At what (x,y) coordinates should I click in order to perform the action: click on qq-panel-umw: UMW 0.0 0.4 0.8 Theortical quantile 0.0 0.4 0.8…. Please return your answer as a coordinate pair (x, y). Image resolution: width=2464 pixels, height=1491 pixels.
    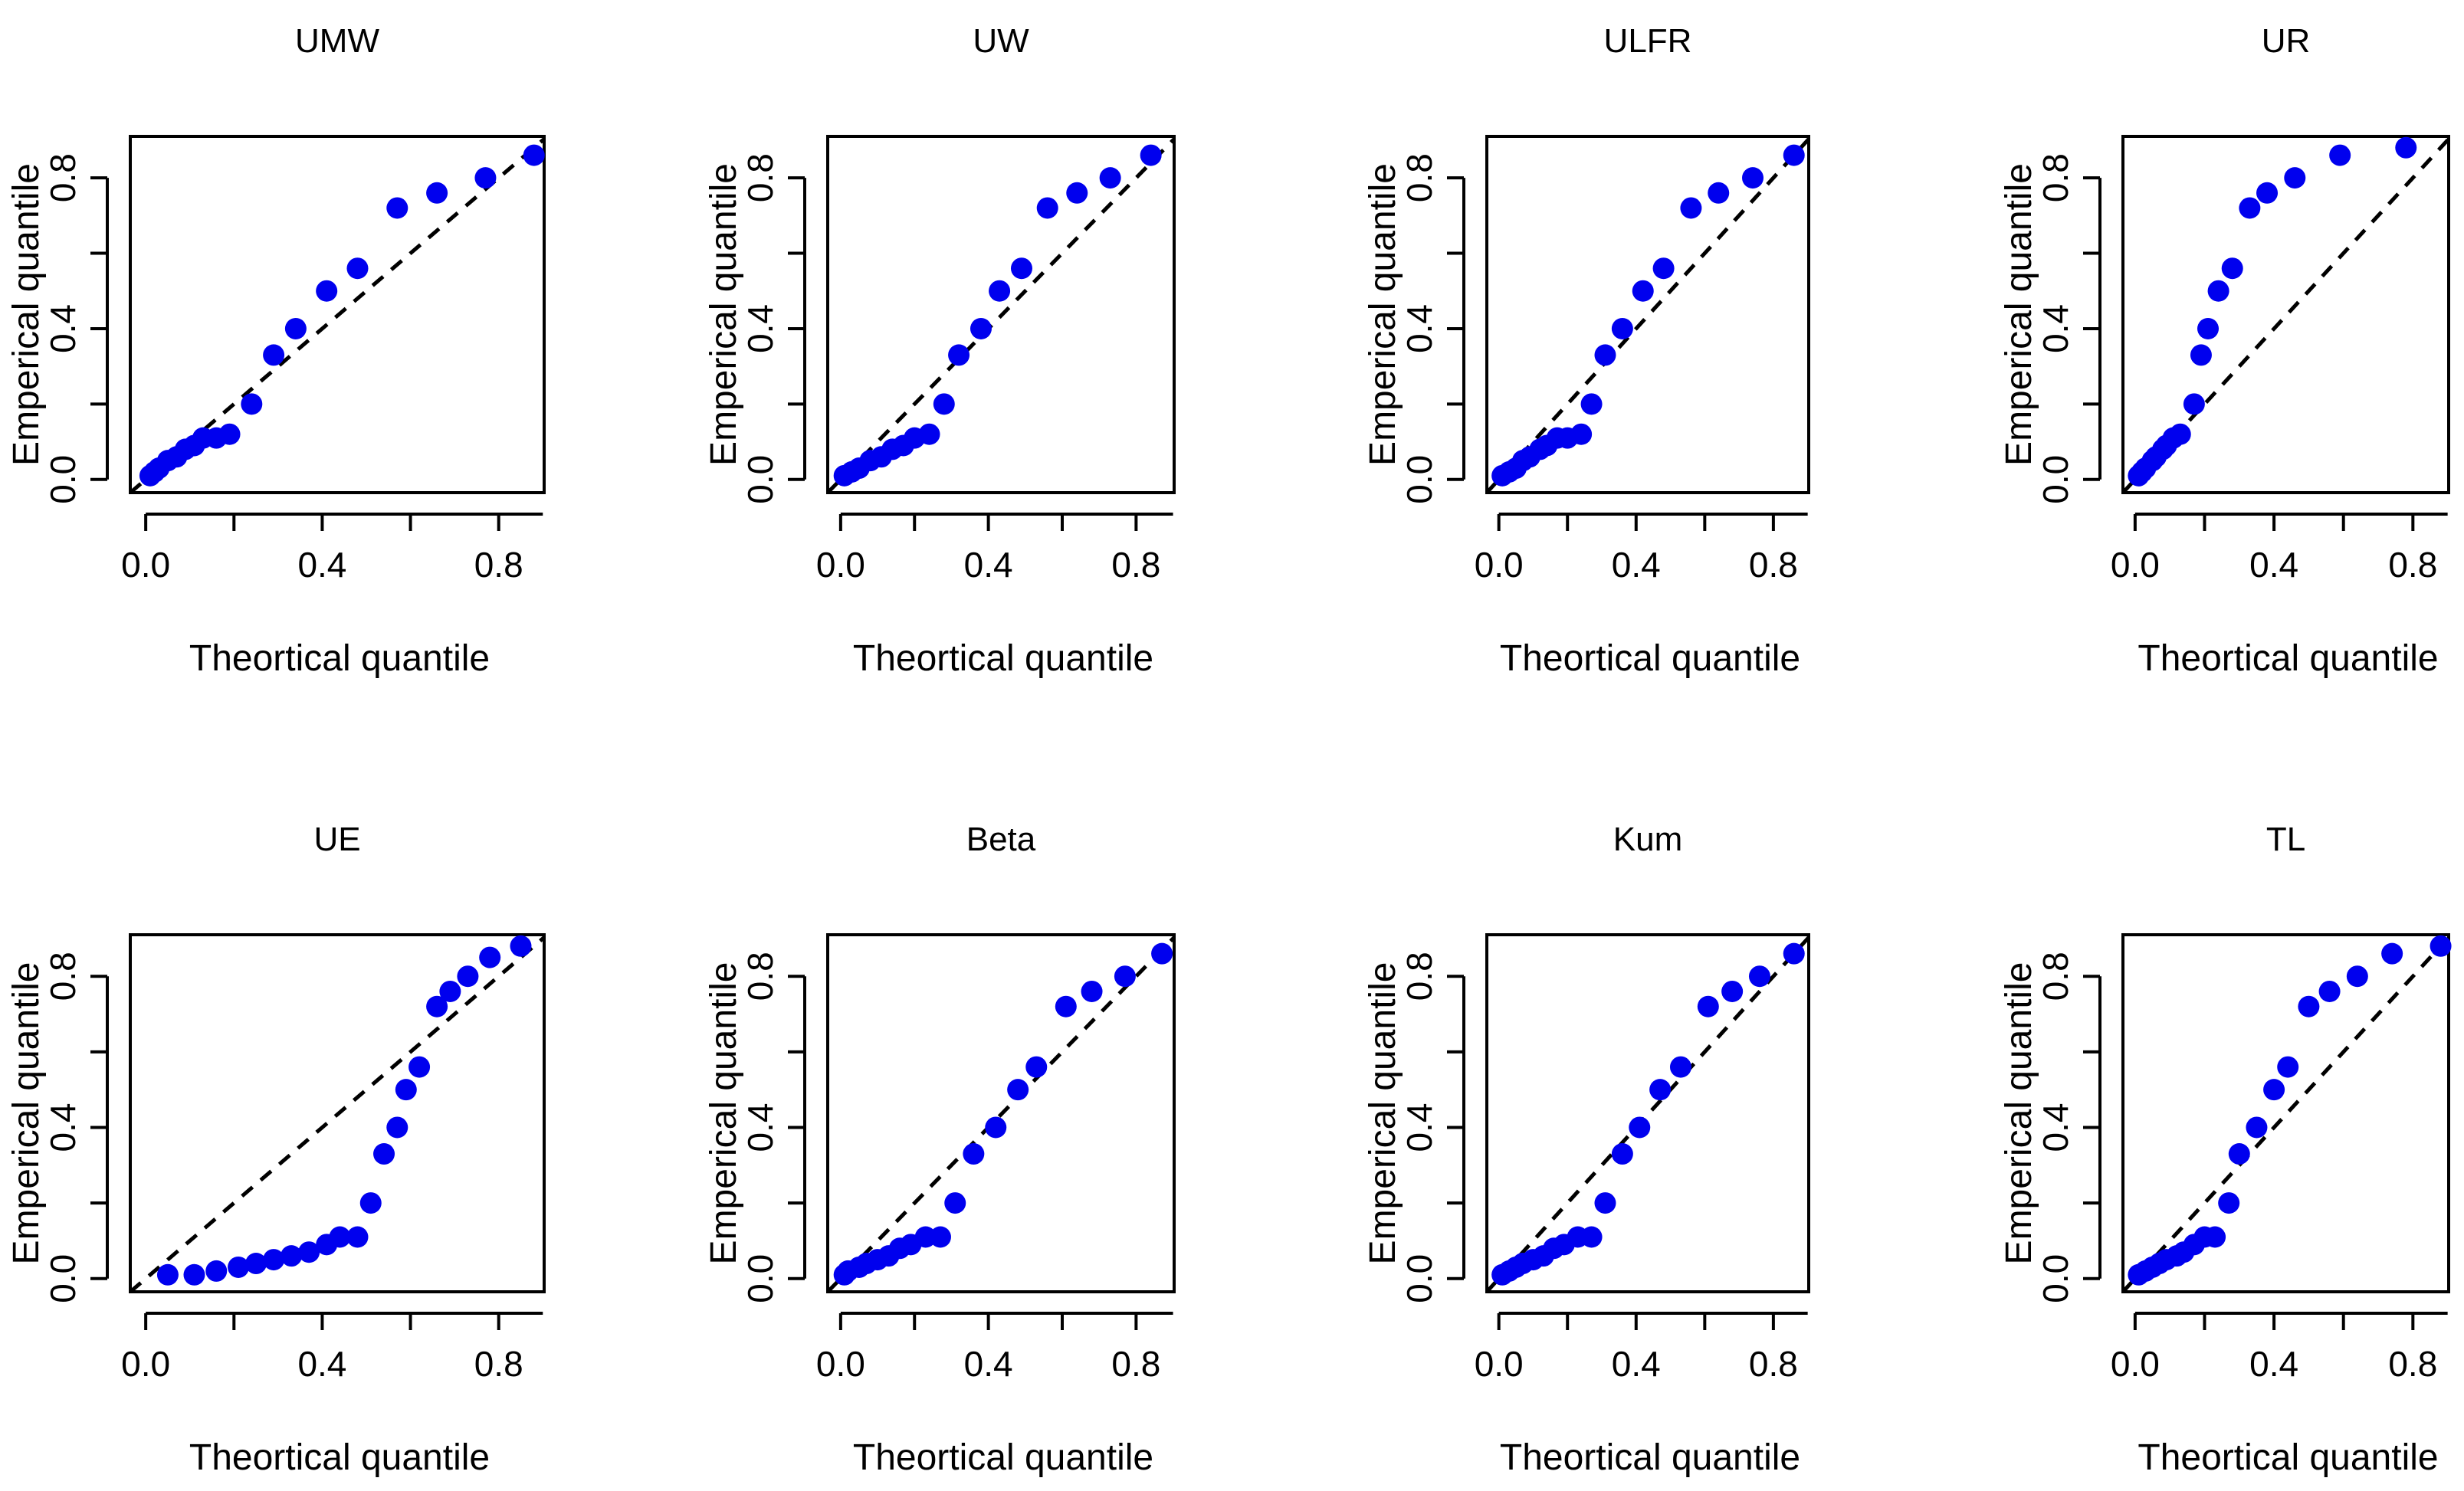
    Looking at the image, I should click on (276, 350).